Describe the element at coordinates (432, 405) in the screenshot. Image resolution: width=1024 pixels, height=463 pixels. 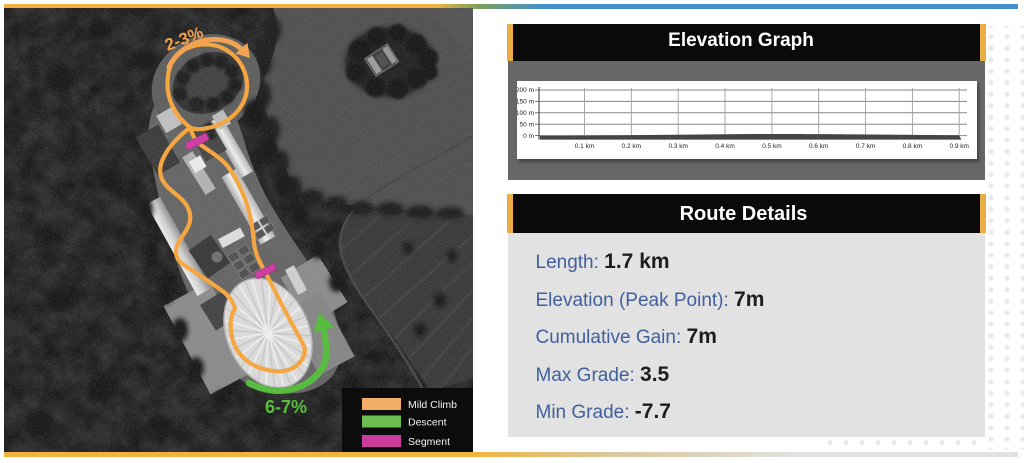
I see `svg-text: Mild Climb` at that location.